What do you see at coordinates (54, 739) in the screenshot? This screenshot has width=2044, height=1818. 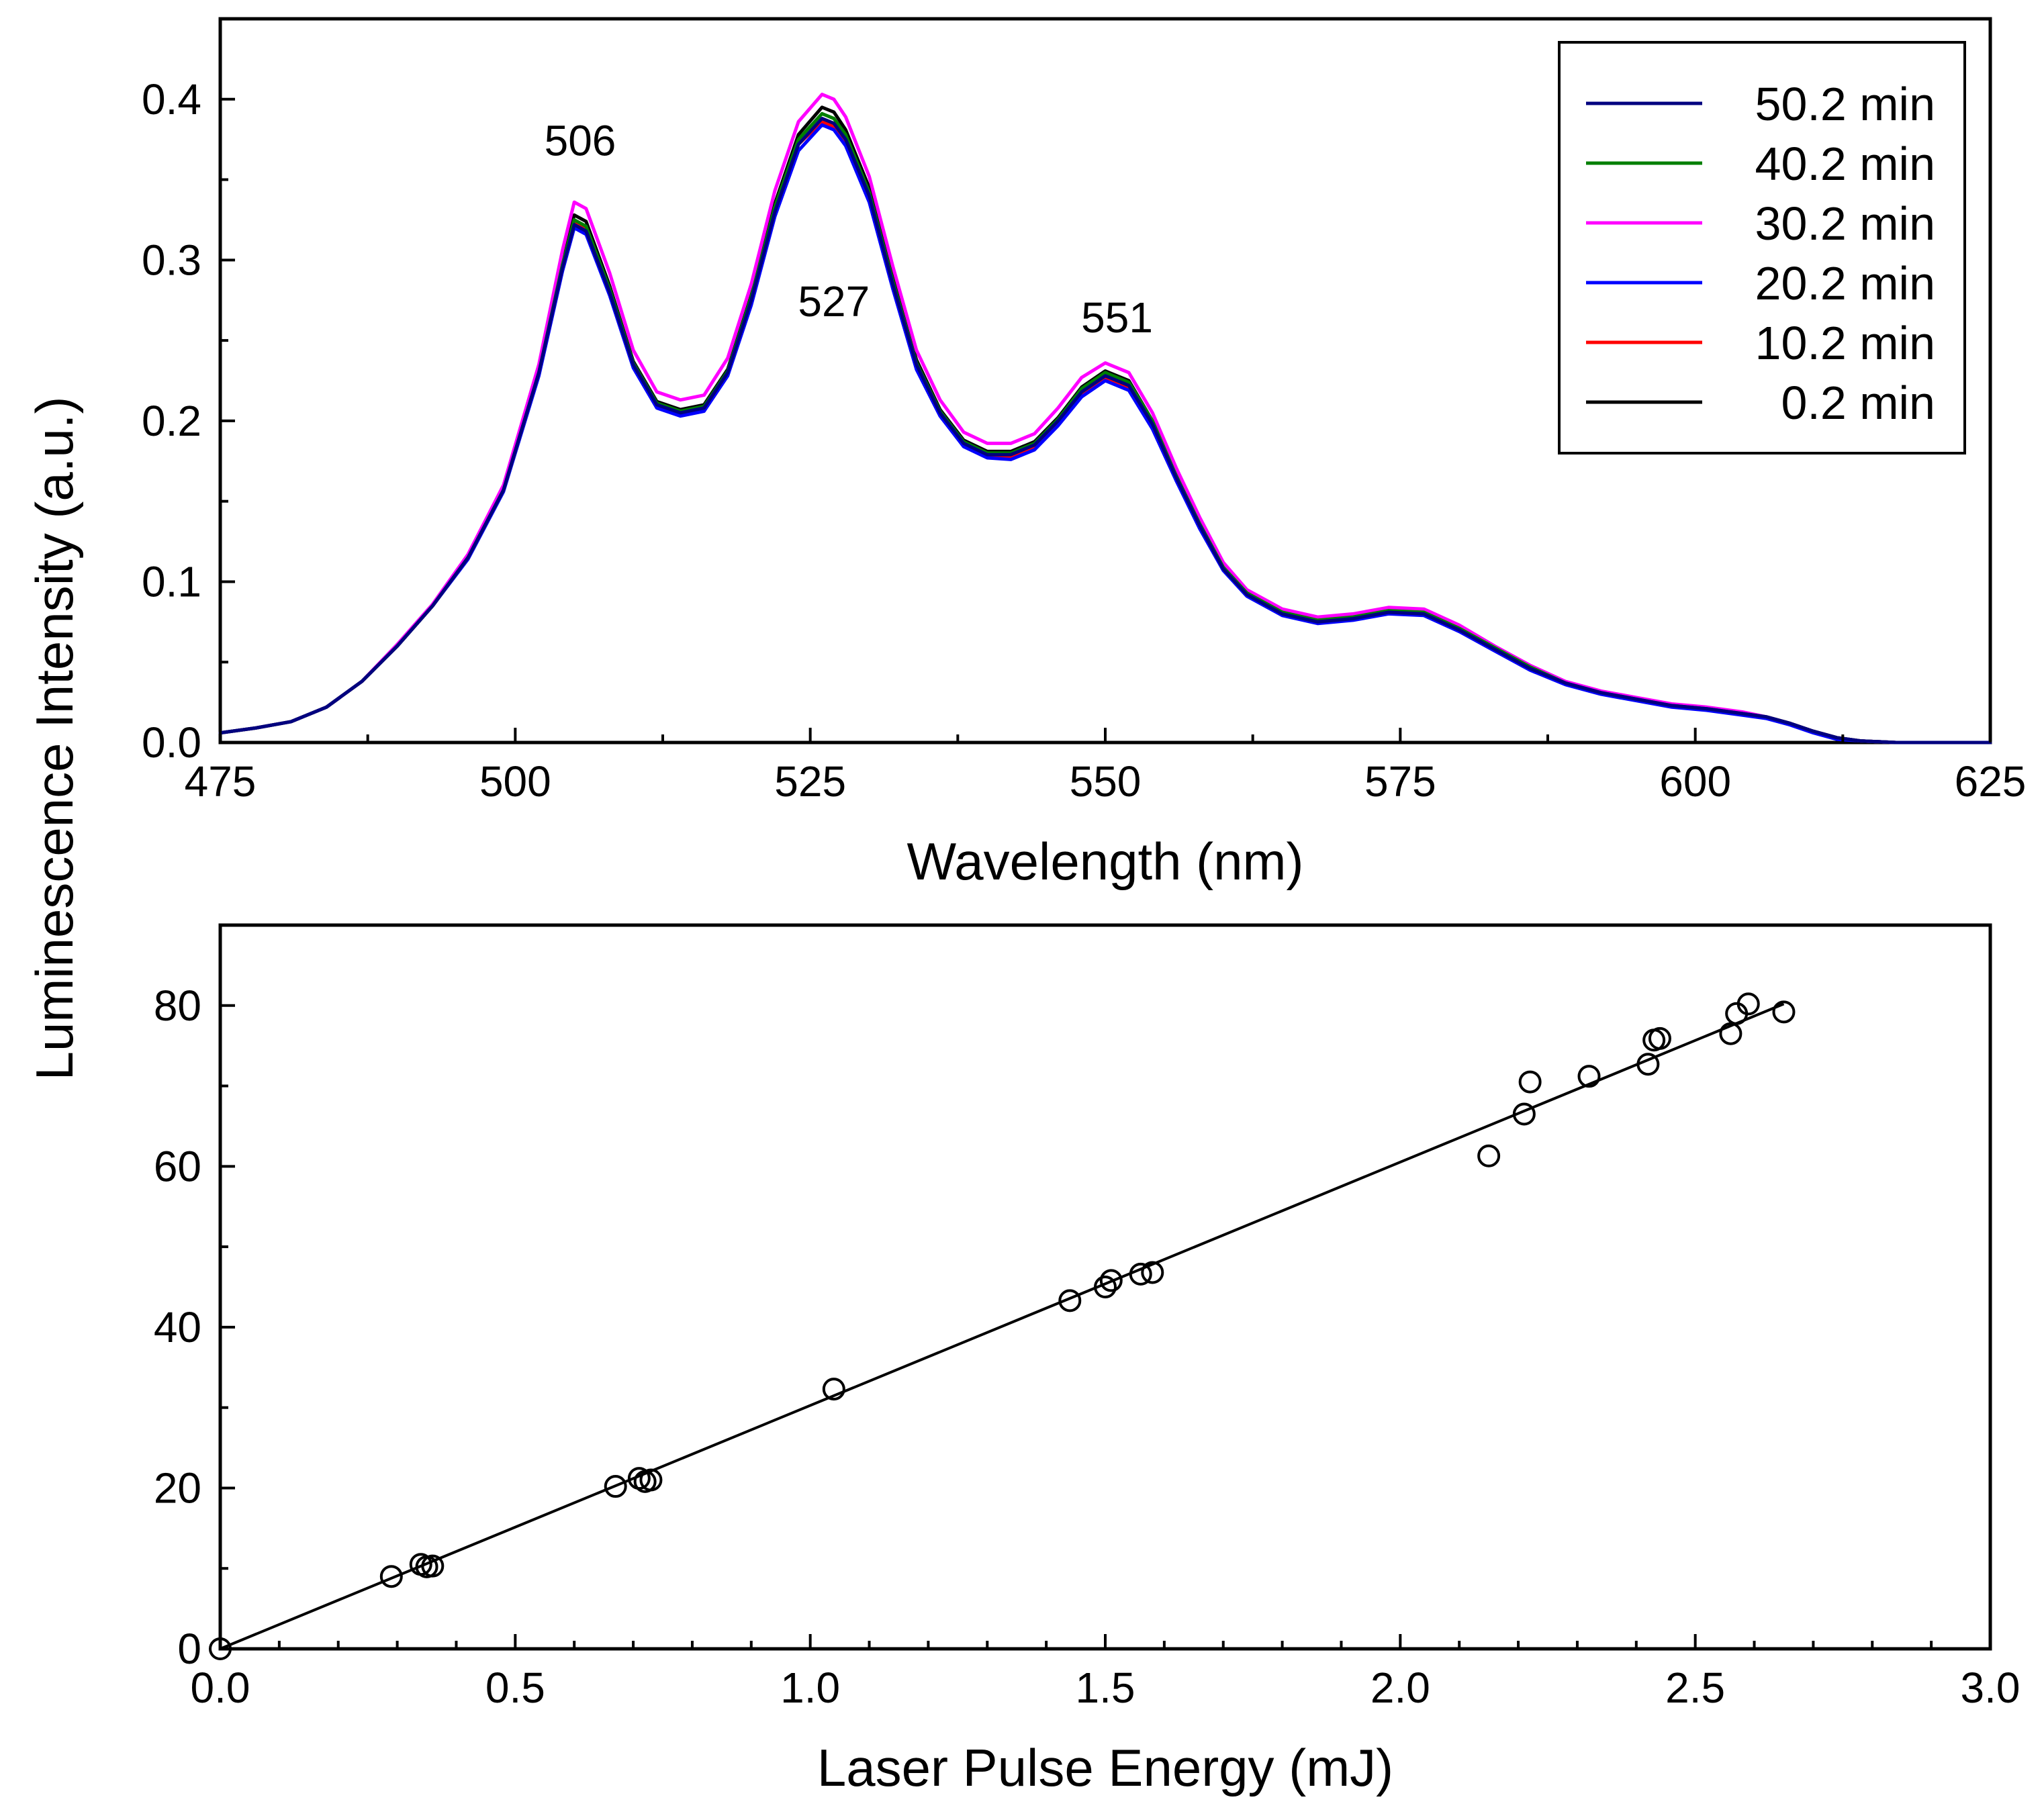 I see `shared-y-axis-title: Luminescence Intensity (a.u.)` at bounding box center [54, 739].